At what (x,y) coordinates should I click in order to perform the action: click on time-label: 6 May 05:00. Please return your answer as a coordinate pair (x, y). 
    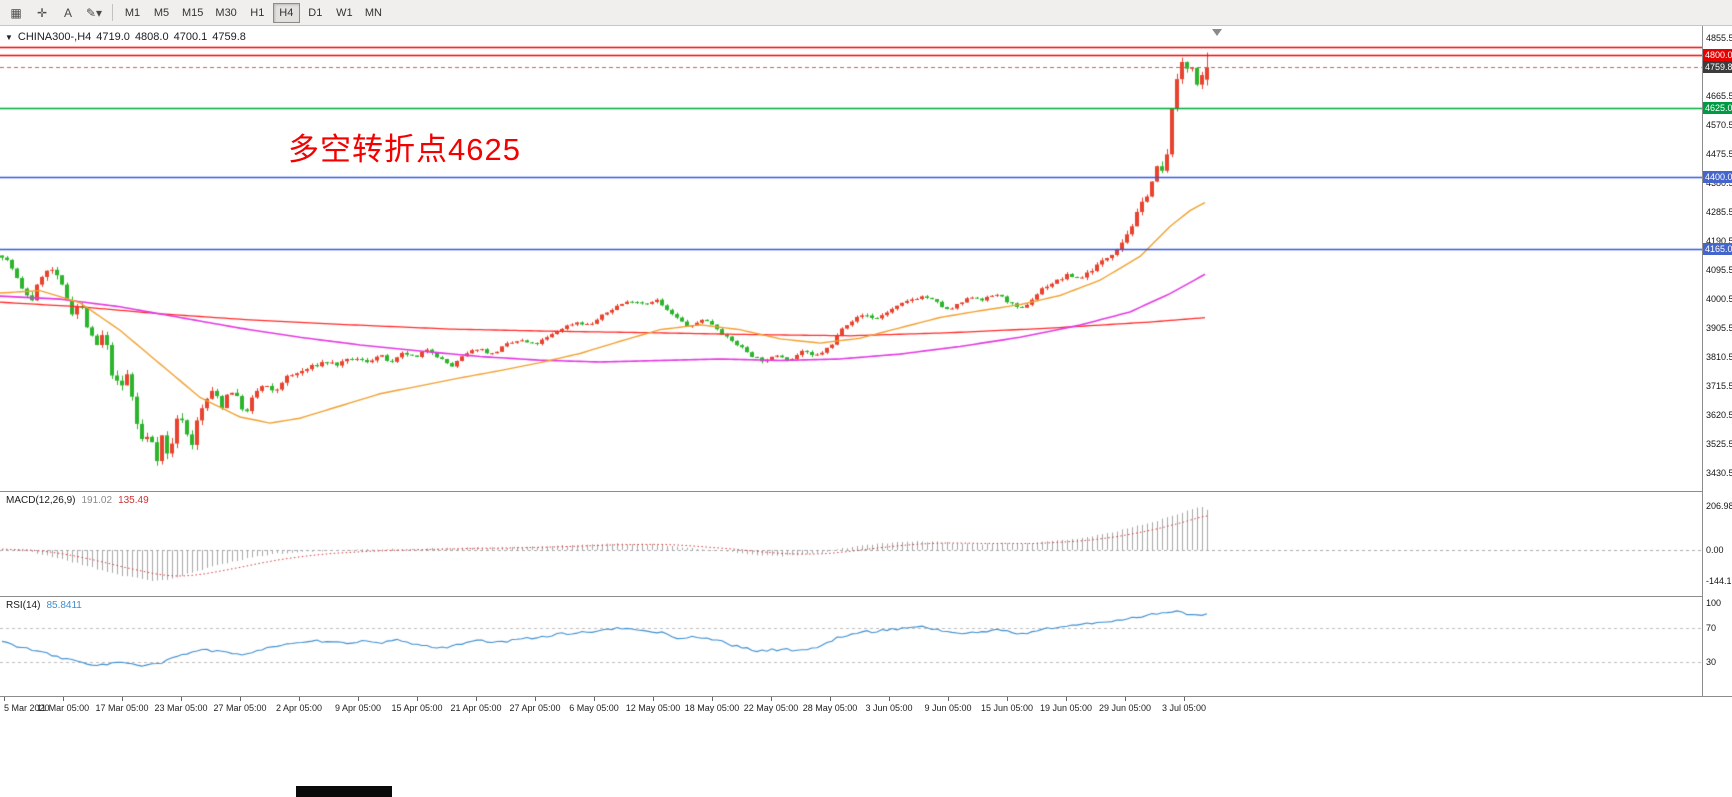
    Looking at the image, I should click on (594, 708).